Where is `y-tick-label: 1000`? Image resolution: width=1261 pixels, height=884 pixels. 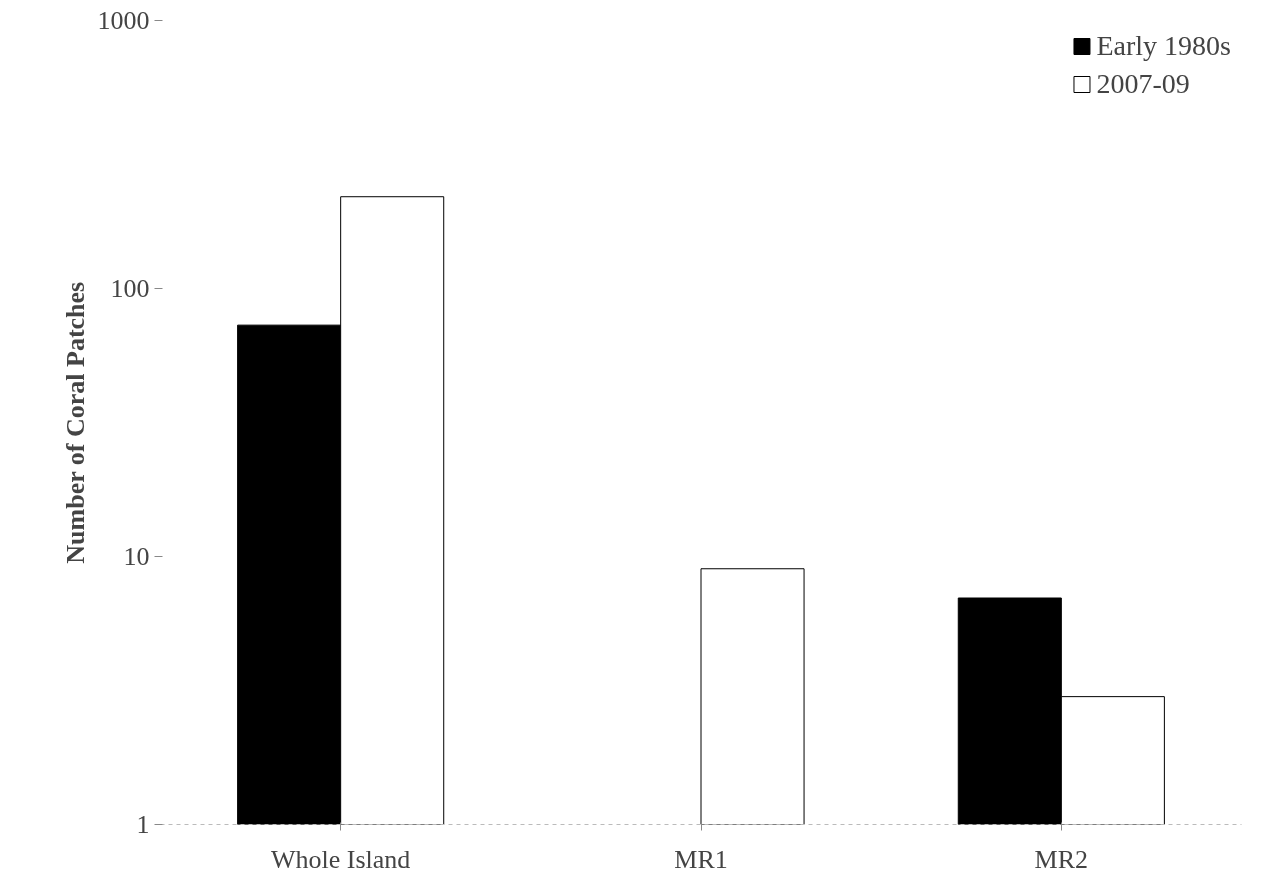 y-tick-label: 1000 is located at coordinates (123, 20).